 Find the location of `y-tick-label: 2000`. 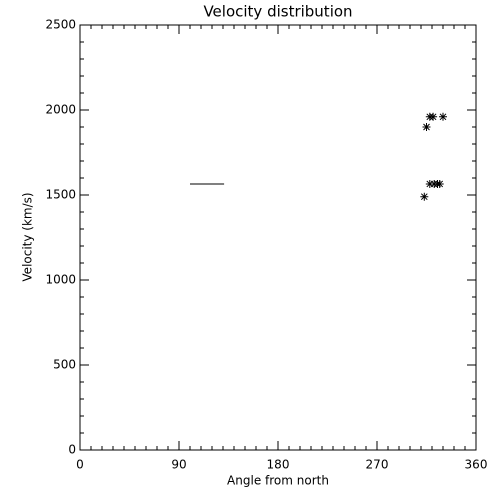

y-tick-label: 2000 is located at coordinates (60, 110).